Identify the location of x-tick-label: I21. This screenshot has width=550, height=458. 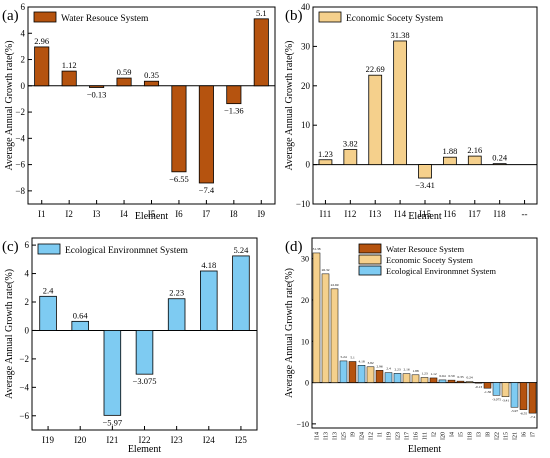
(516, 436).